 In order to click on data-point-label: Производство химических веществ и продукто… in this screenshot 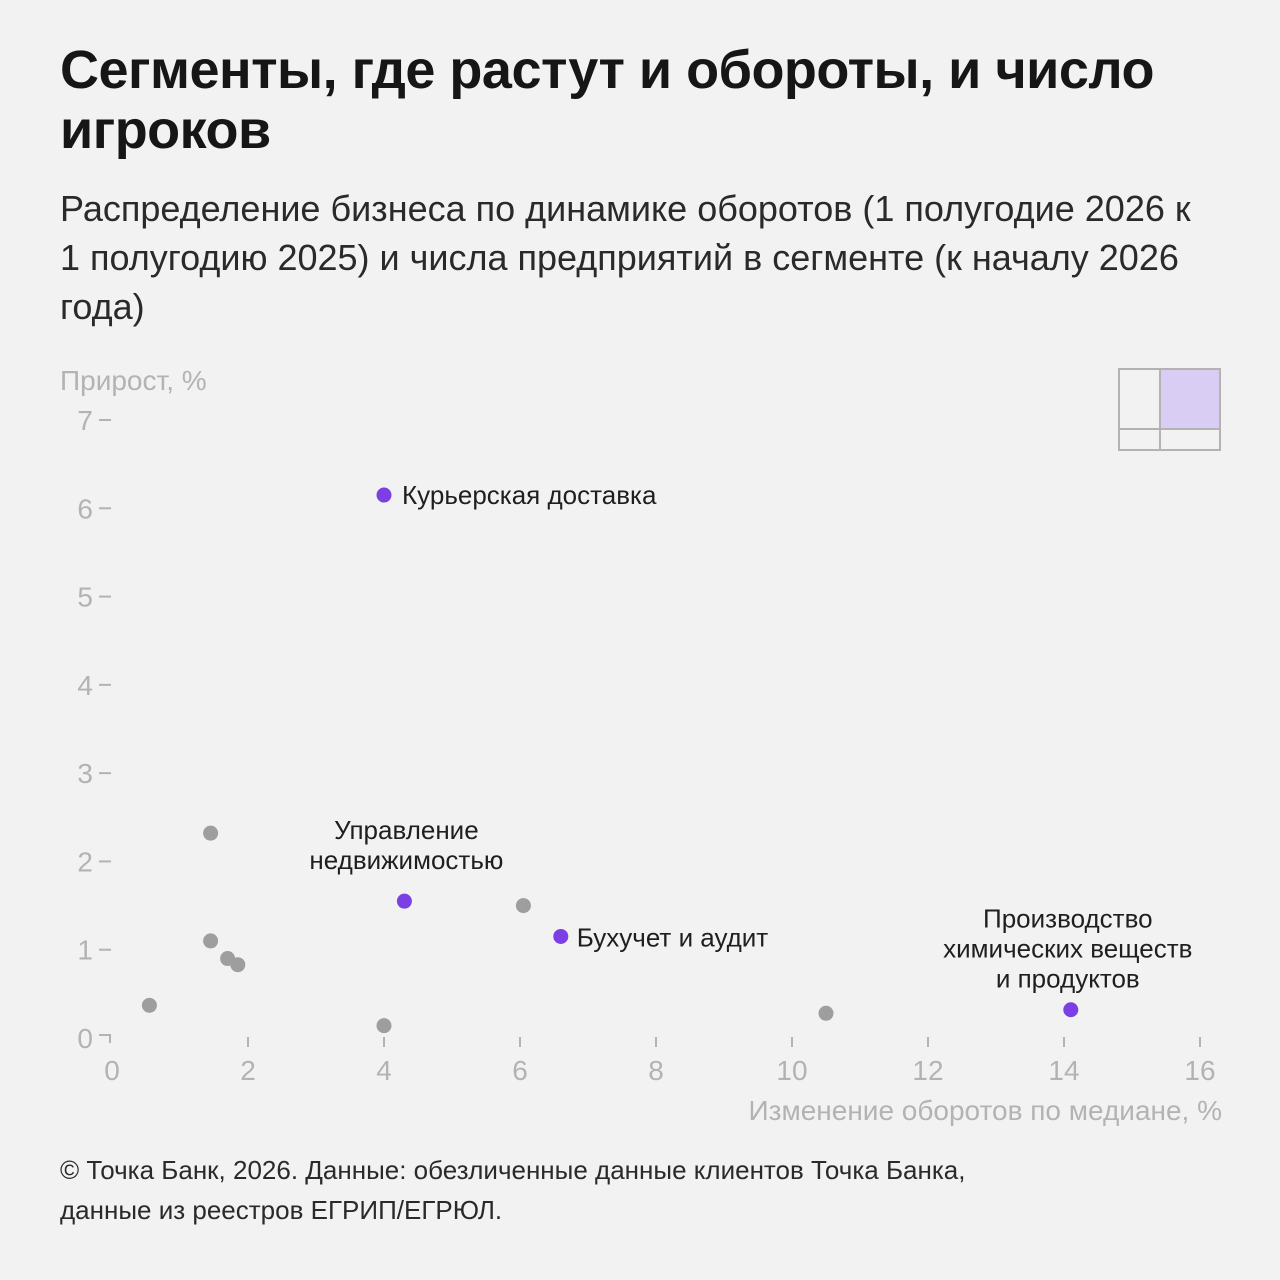, I will do `click(1067, 949)`.